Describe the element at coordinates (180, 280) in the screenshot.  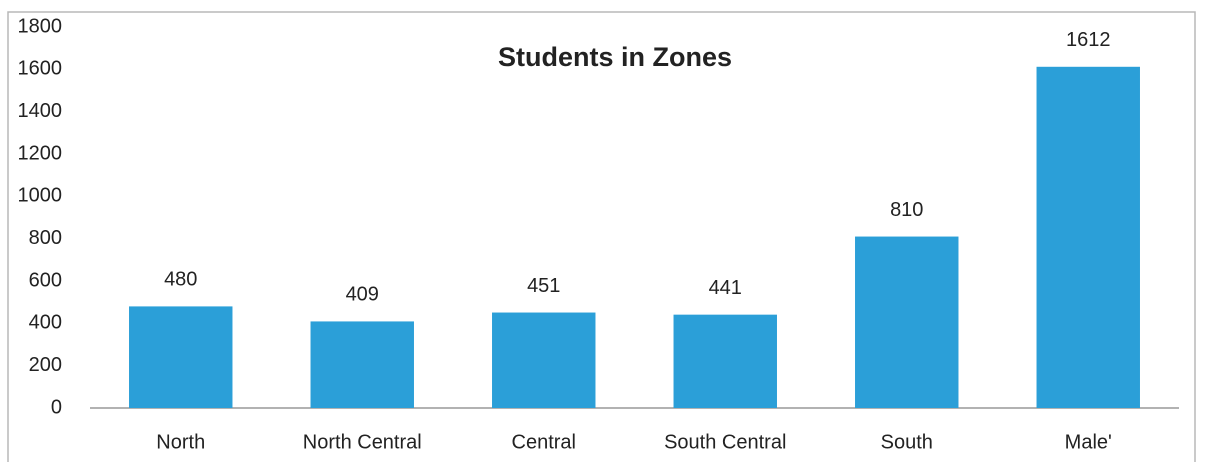
I see `data-label: 480` at that location.